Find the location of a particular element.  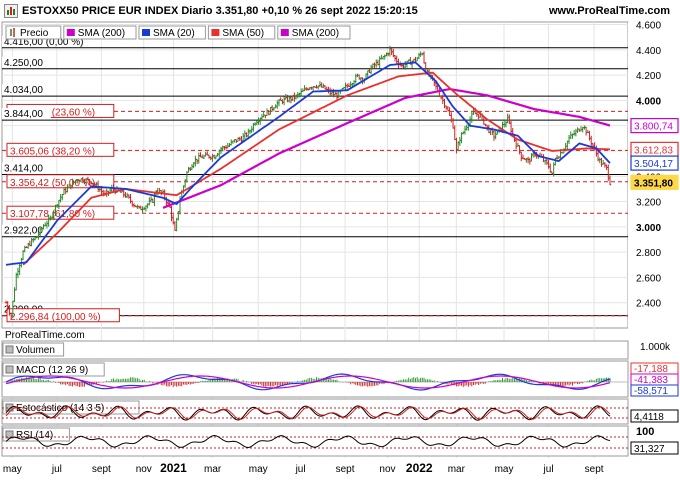

chart-settings-icon is located at coordinates (11, 11).